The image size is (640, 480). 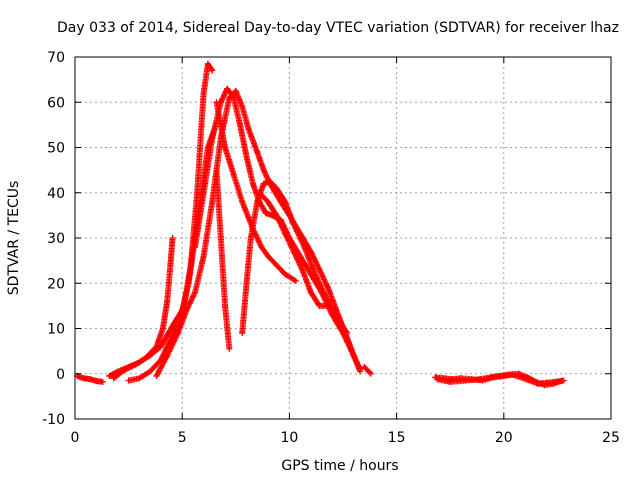 I want to click on y-tick-label: -10, so click(x=53, y=420).